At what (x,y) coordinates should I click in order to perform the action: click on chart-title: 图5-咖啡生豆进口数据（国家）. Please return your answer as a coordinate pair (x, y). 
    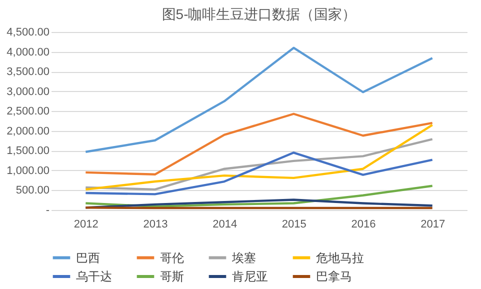
    Looking at the image, I should click on (259, 14).